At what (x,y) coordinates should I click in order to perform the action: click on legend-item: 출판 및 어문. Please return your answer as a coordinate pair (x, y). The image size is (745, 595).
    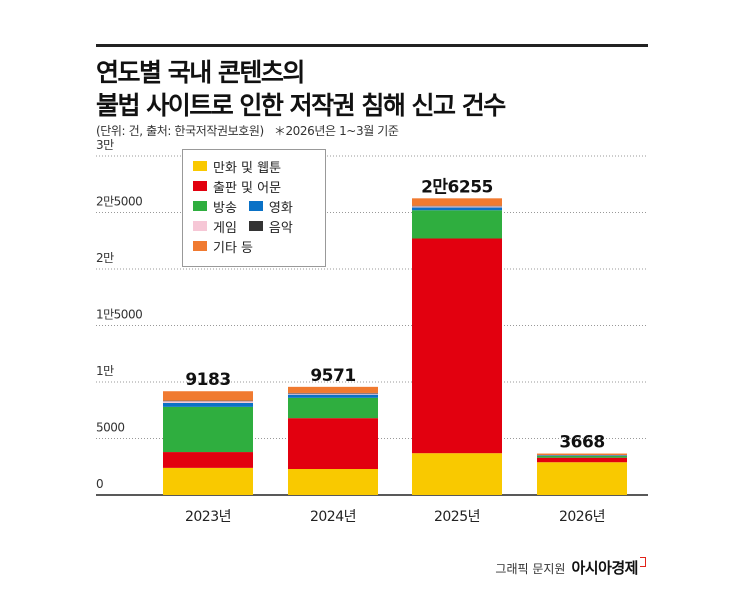
    Looking at the image, I should click on (237, 186).